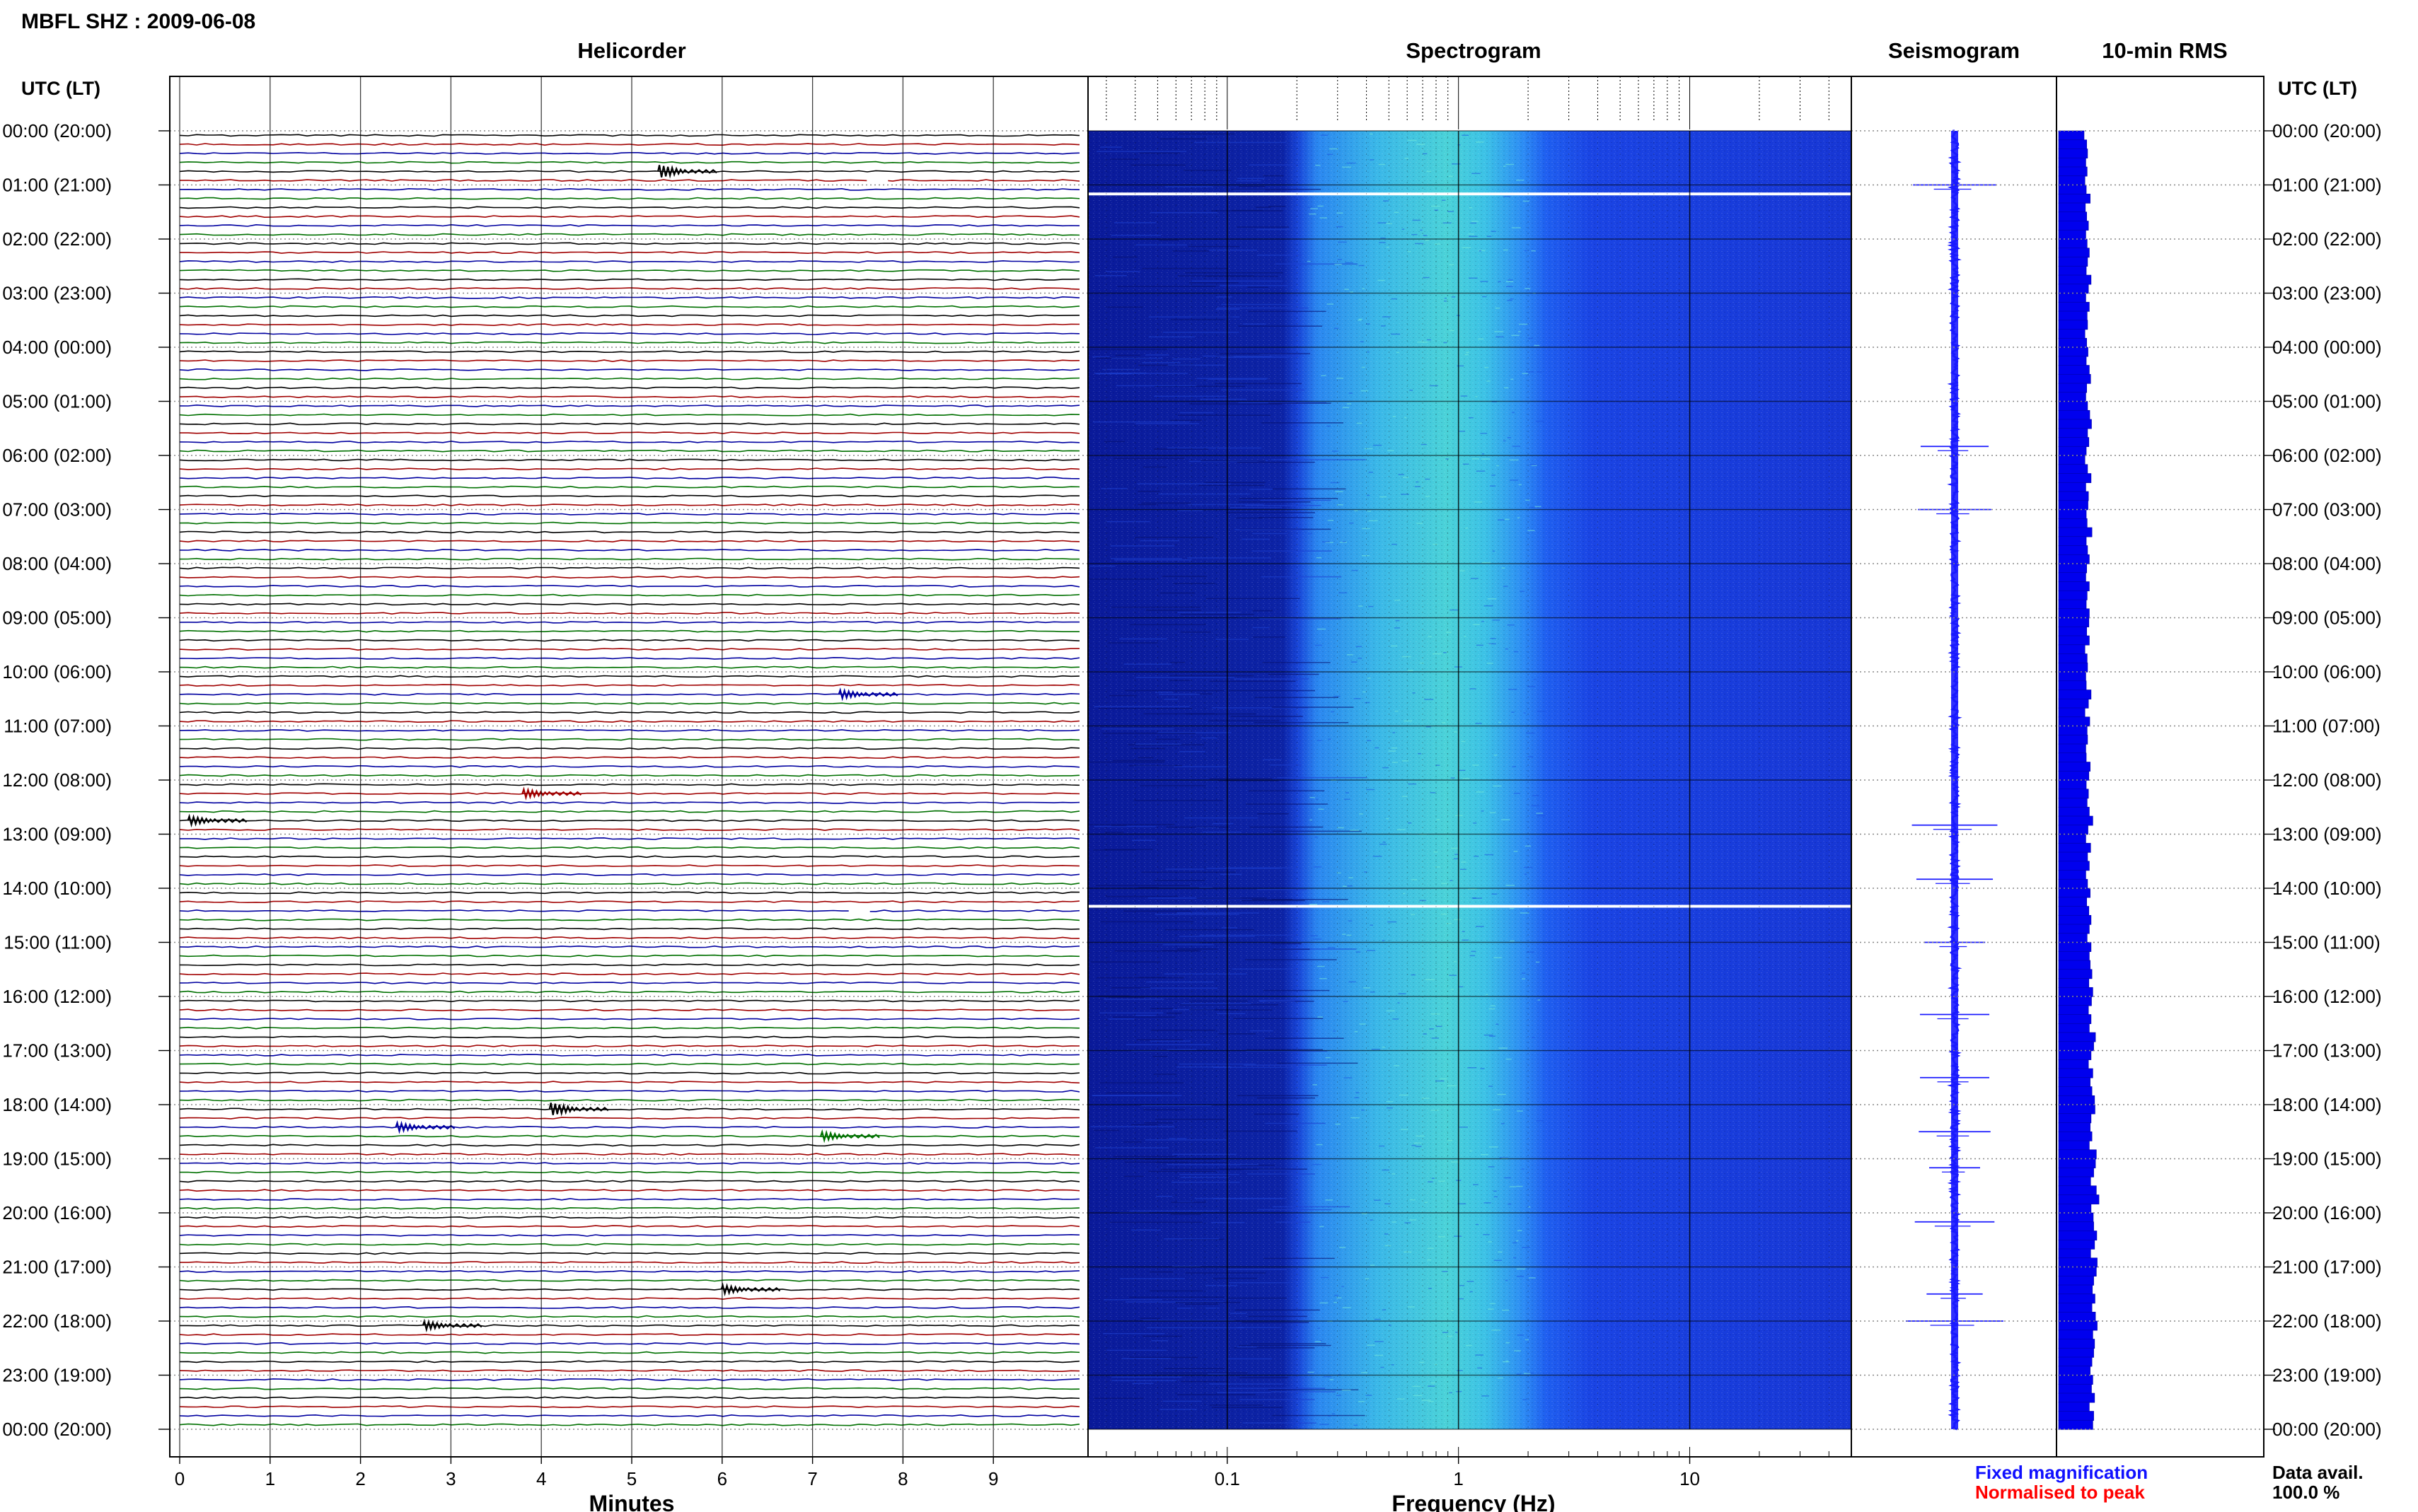 The width and height of the screenshot is (2418, 1512). I want to click on spectrogram-xlabel: Frequency (Hz), so click(1473, 1501).